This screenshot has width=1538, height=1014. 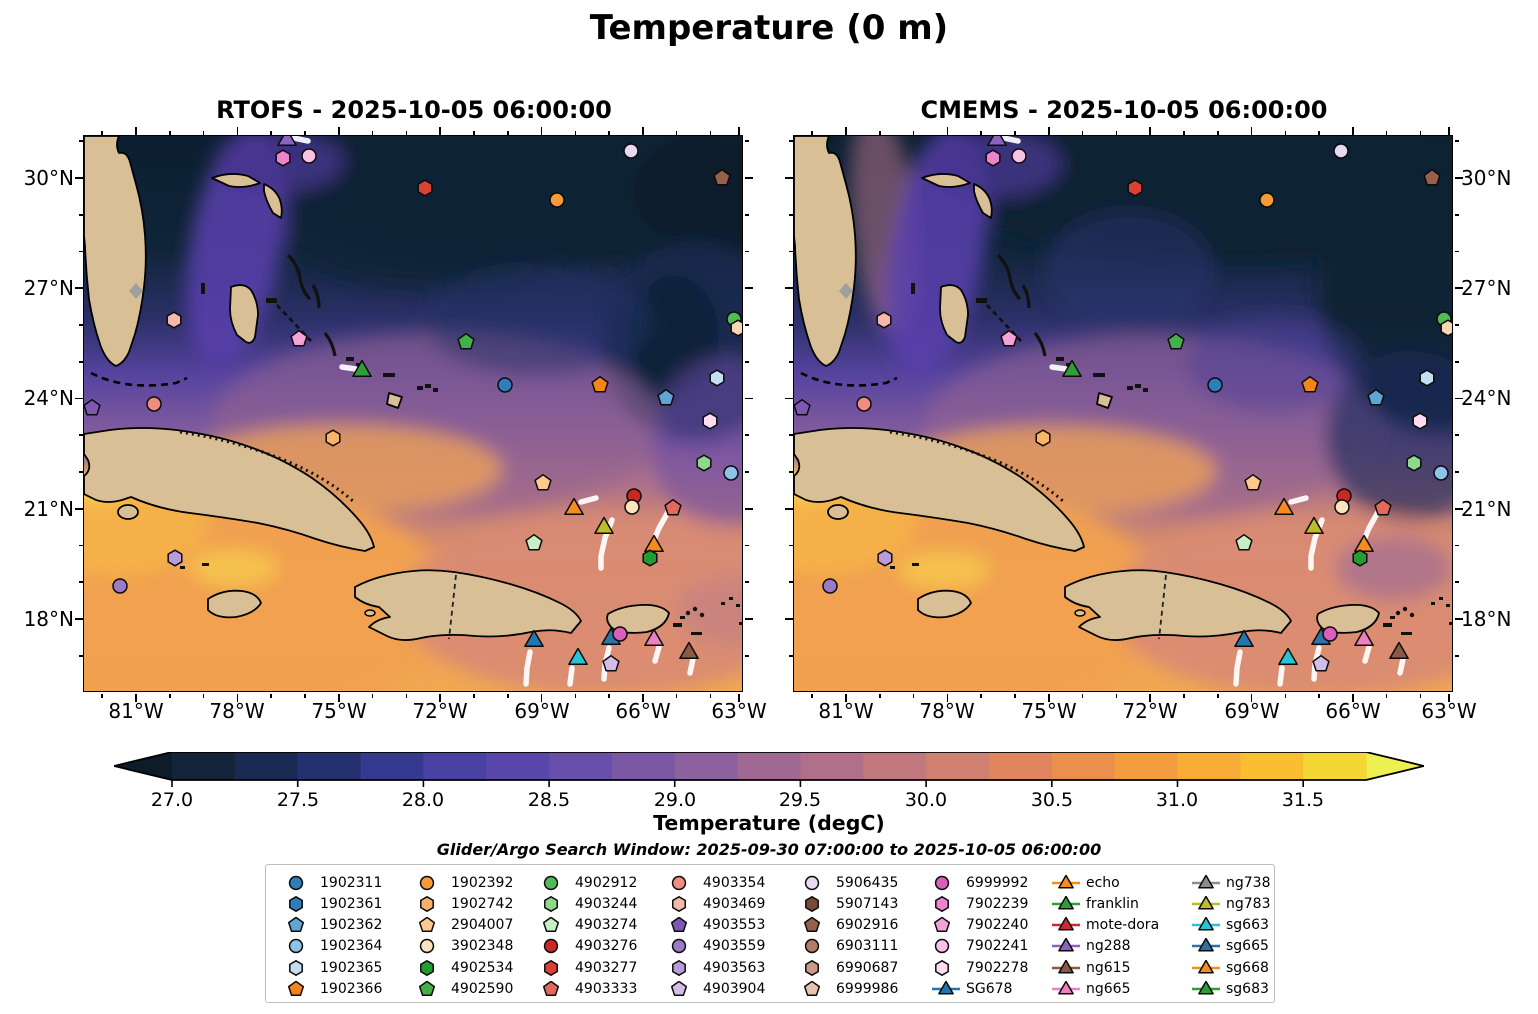 What do you see at coordinates (48, 398) in the screenshot?
I see `lat-tick-label: 24°N` at bounding box center [48, 398].